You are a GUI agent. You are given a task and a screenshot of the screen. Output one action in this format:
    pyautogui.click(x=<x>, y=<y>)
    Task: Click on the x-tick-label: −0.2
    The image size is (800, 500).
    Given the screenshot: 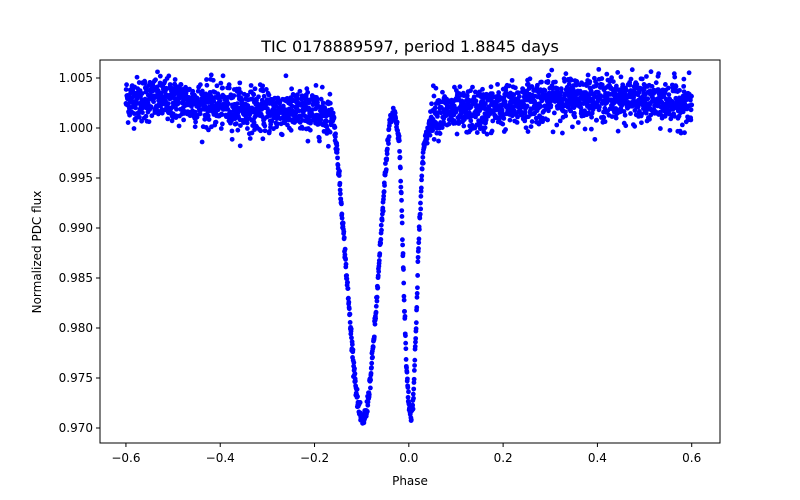 What is the action you would take?
    pyautogui.click(x=314, y=458)
    